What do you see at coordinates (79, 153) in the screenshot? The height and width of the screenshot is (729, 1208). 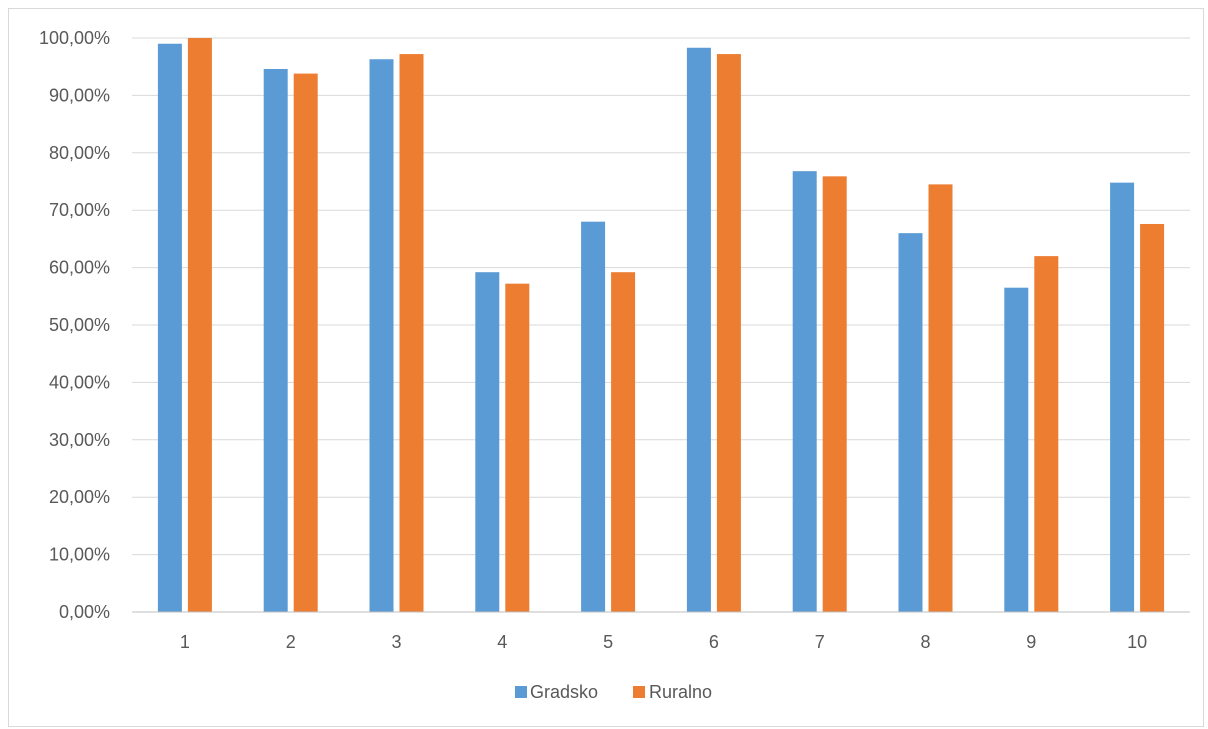 I see `y-tick-label: 80,00%` at bounding box center [79, 153].